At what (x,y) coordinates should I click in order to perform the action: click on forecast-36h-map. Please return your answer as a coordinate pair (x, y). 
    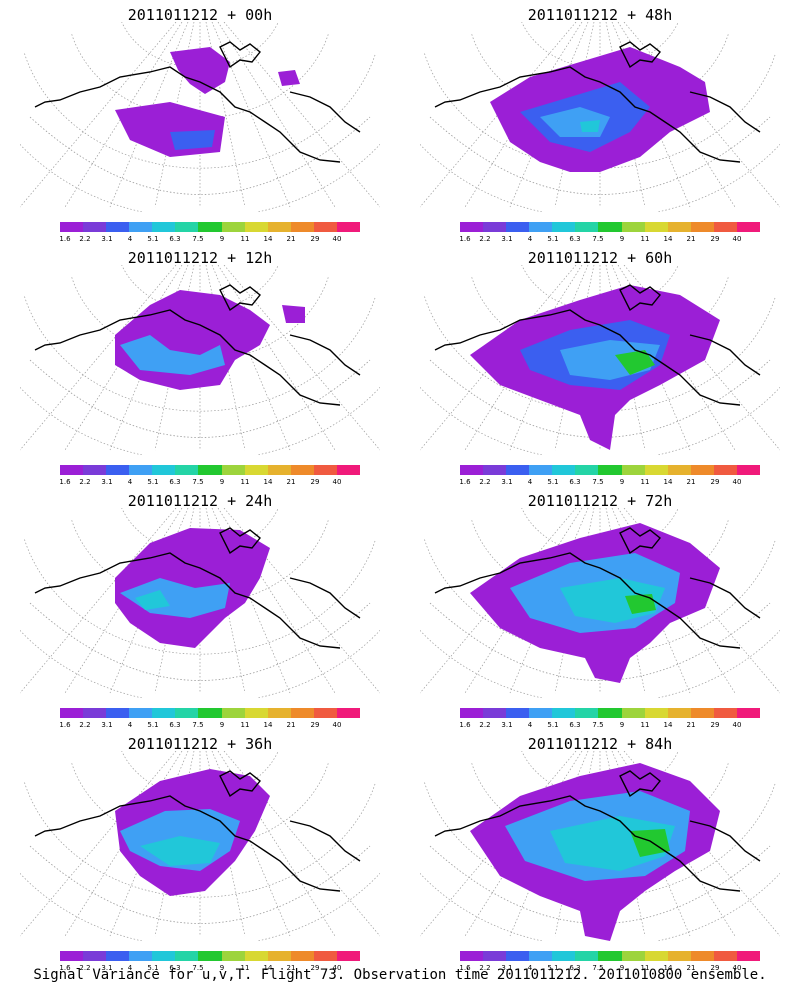
    Looking at the image, I should click on (200, 846).